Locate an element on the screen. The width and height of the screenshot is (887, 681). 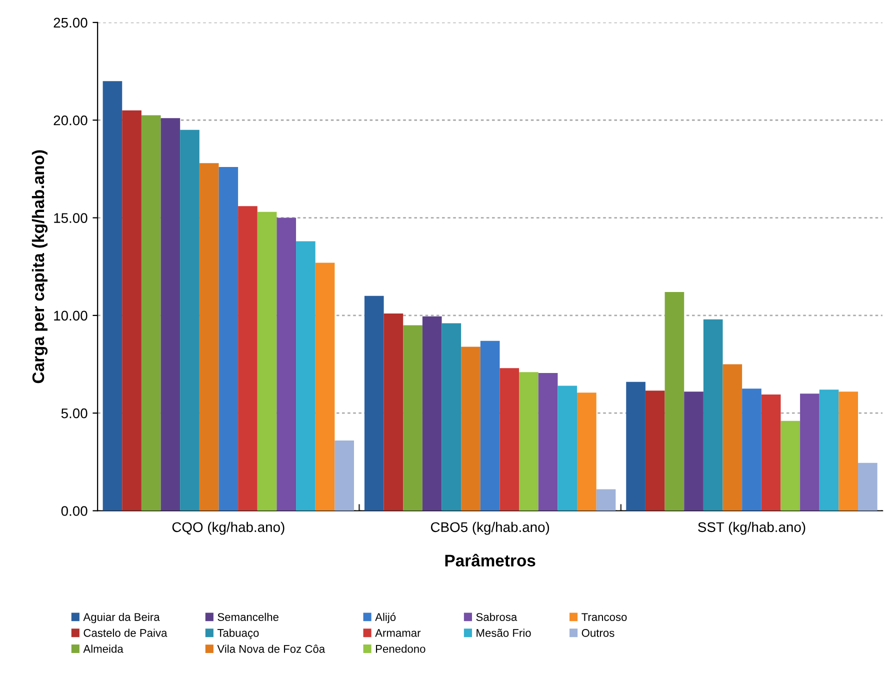
legend-label: Outros is located at coordinates (598, 633).